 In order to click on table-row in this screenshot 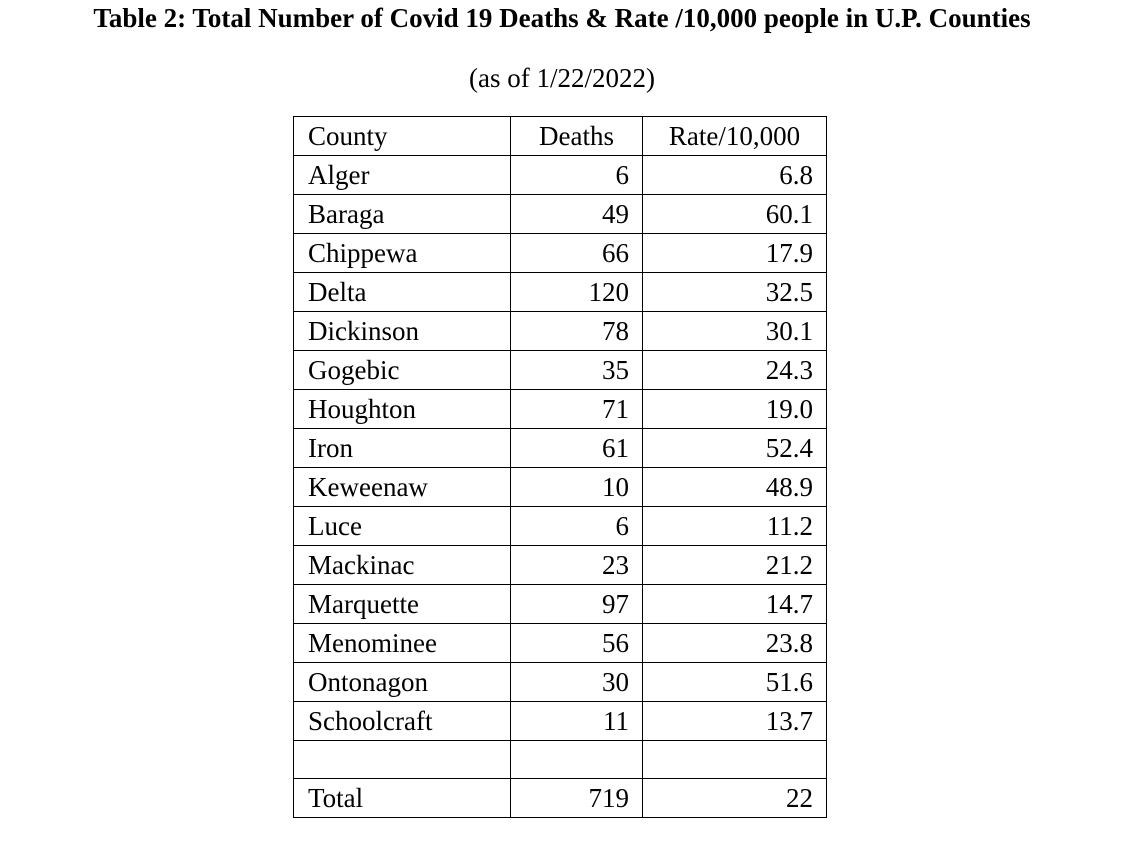, I will do `click(560, 759)`.